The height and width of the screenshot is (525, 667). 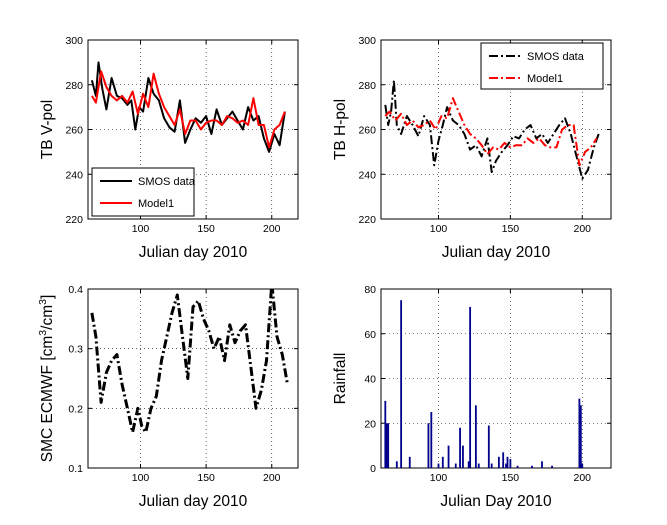 What do you see at coordinates (370, 424) in the screenshot?
I see `y-tick-label: 20` at bounding box center [370, 424].